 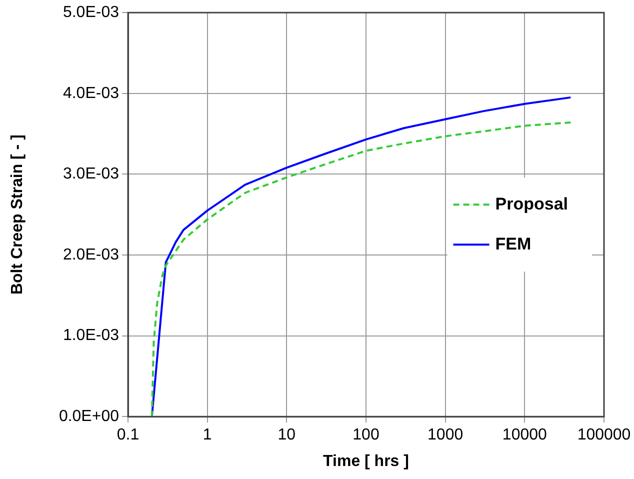 What do you see at coordinates (91, 335) in the screenshot?
I see `y-tick-label: 1.0E-03` at bounding box center [91, 335].